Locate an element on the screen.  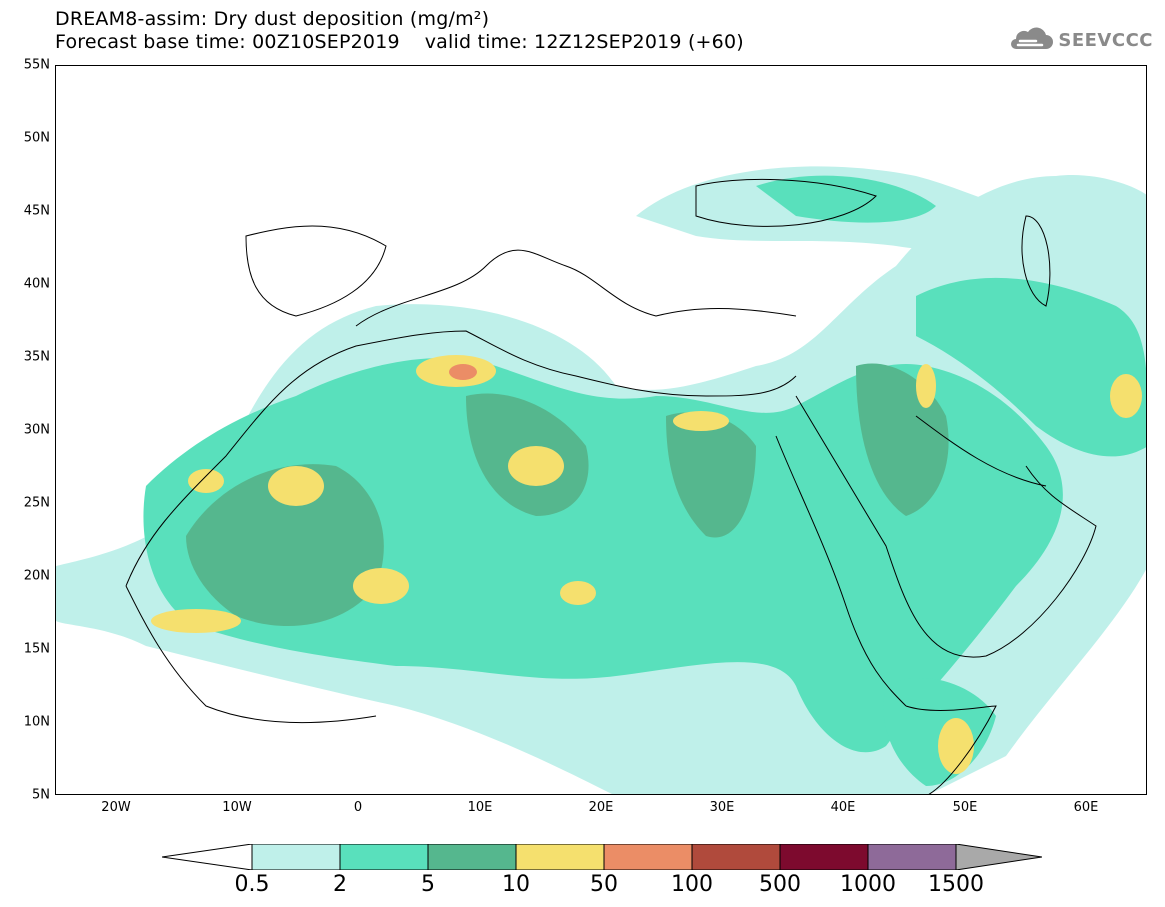
red-sea-west is located at coordinates (841, 571).